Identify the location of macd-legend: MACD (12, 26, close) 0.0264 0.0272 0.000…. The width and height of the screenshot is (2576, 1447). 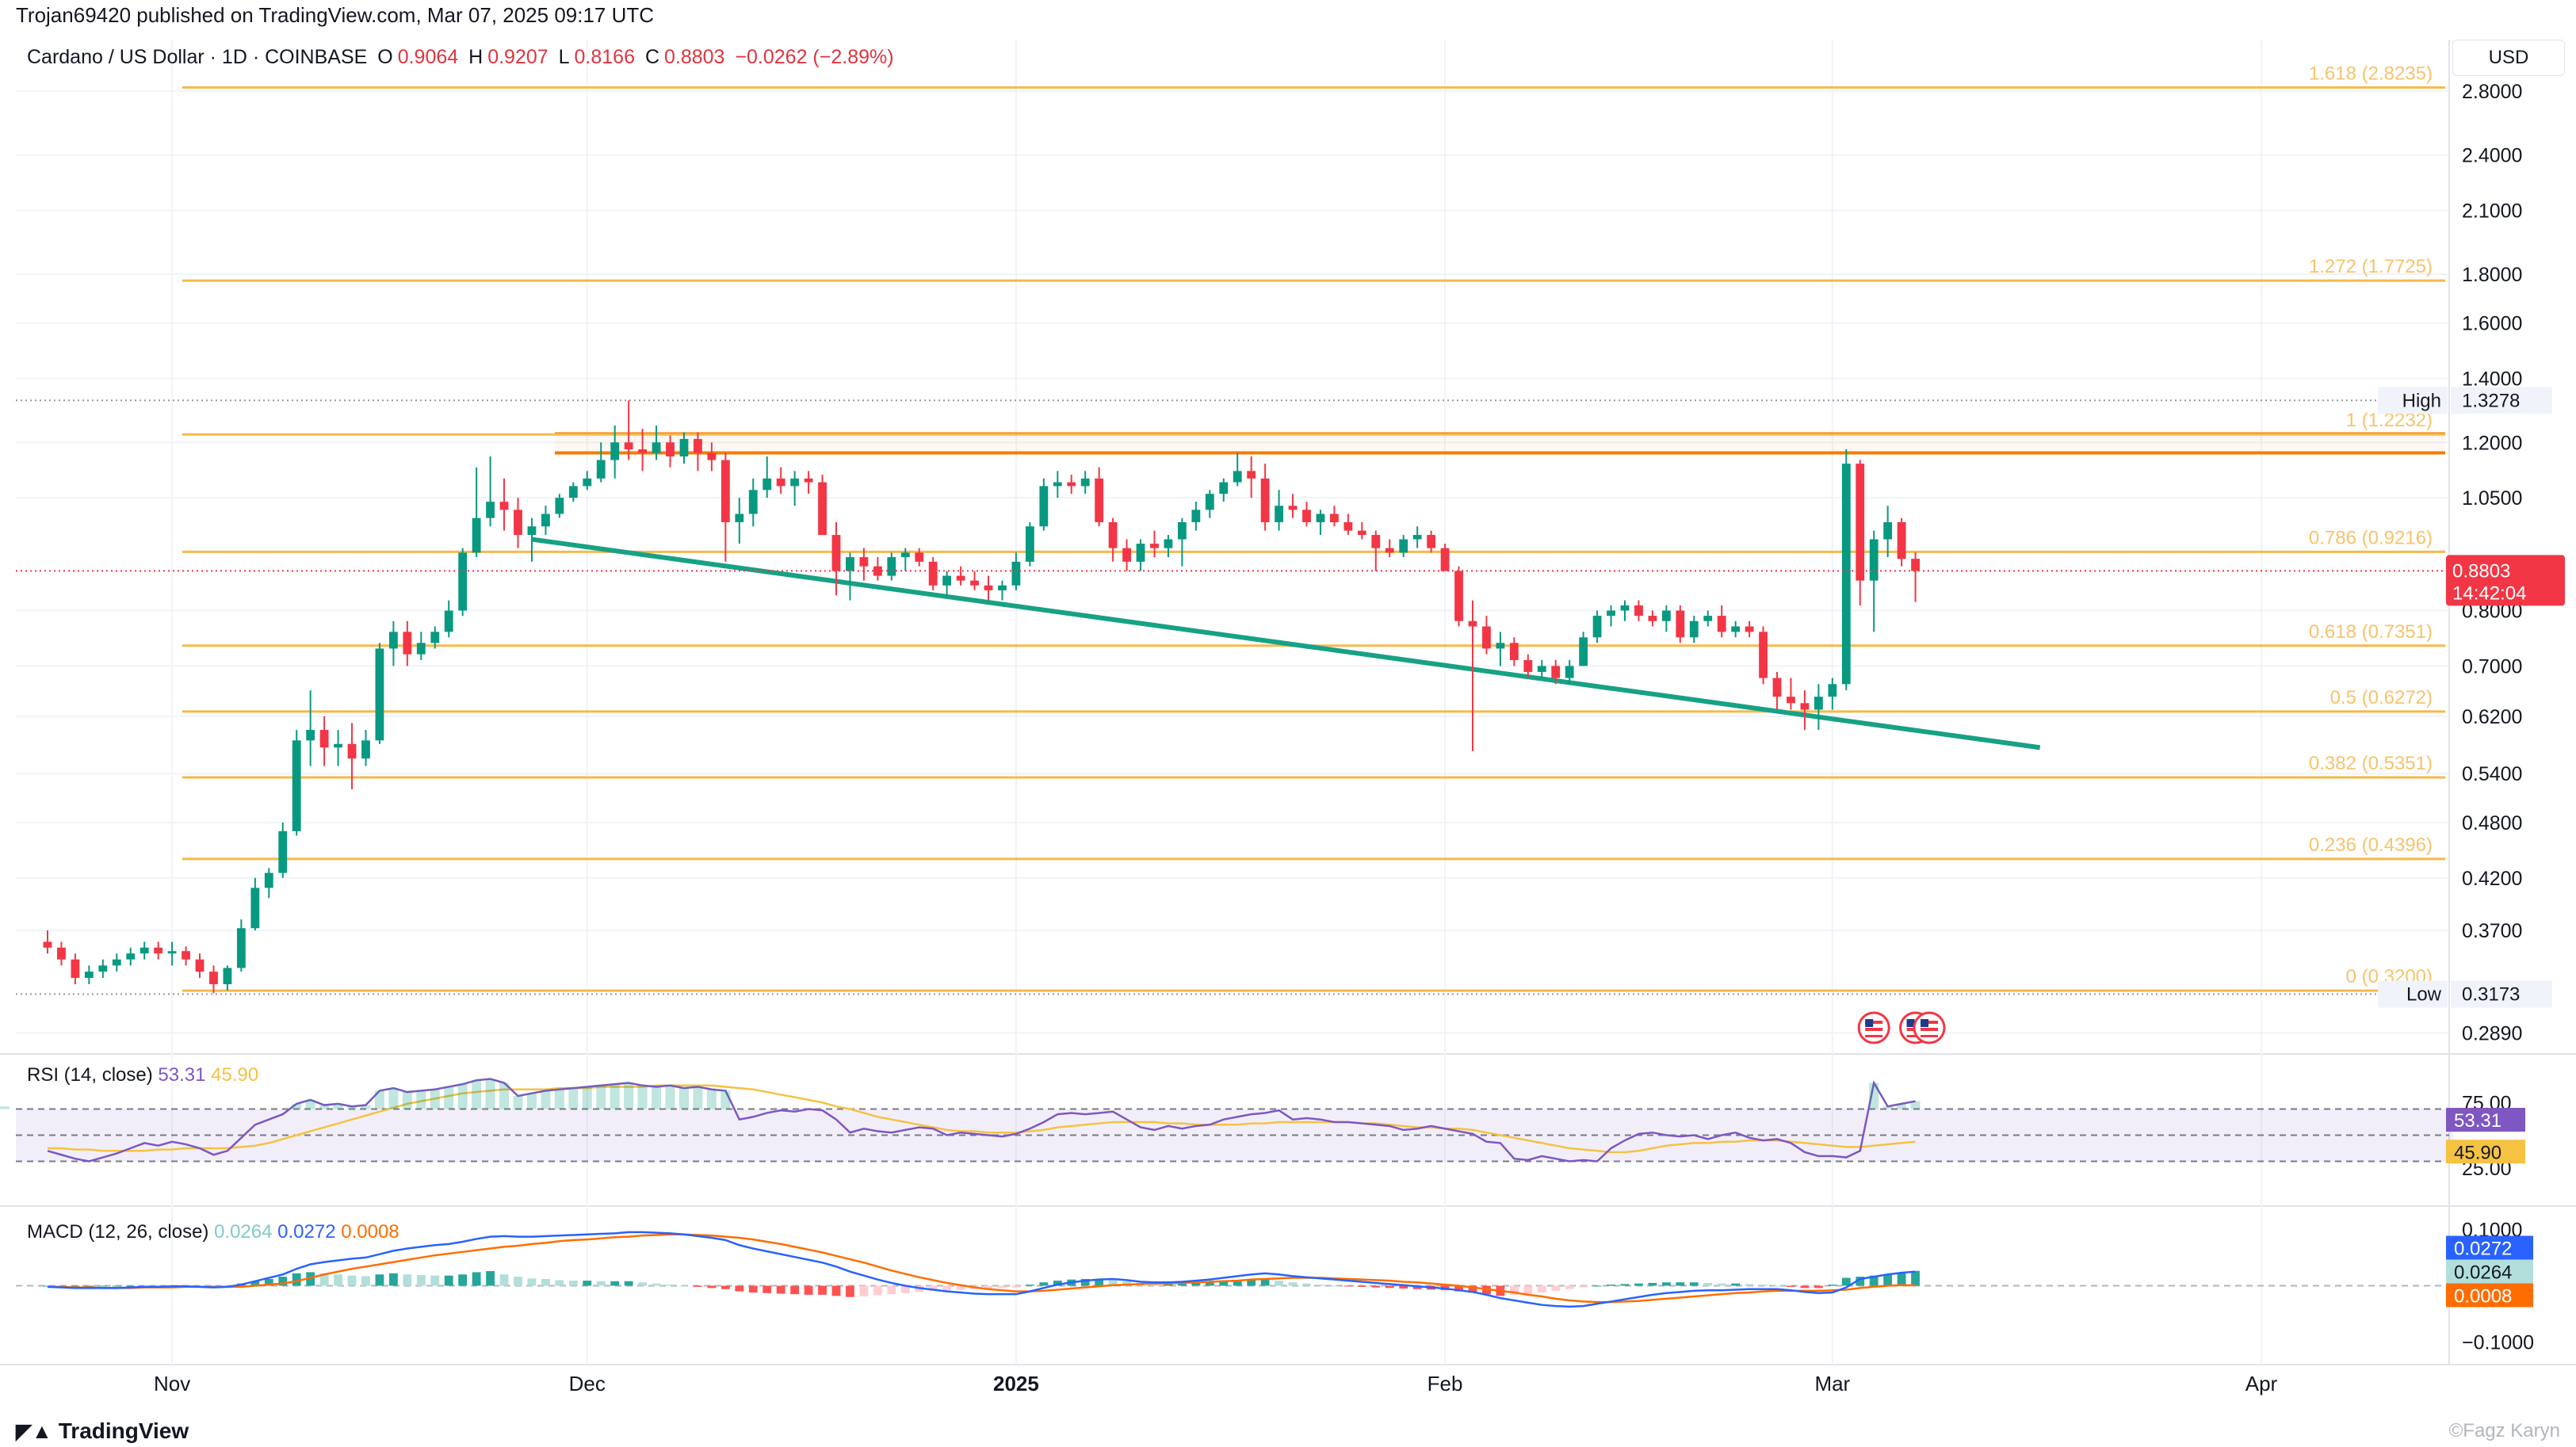
(213, 1232).